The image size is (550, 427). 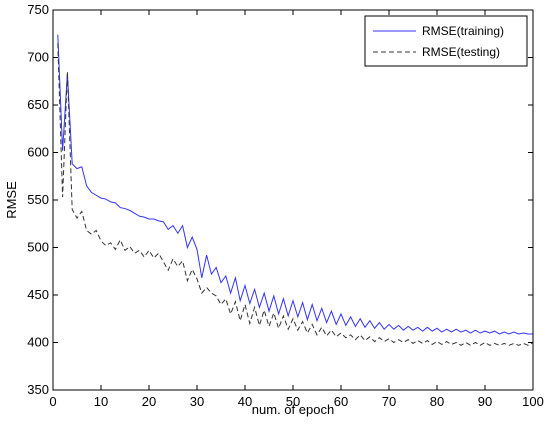 What do you see at coordinates (38, 9) in the screenshot?
I see `y-tick-label: 750` at bounding box center [38, 9].